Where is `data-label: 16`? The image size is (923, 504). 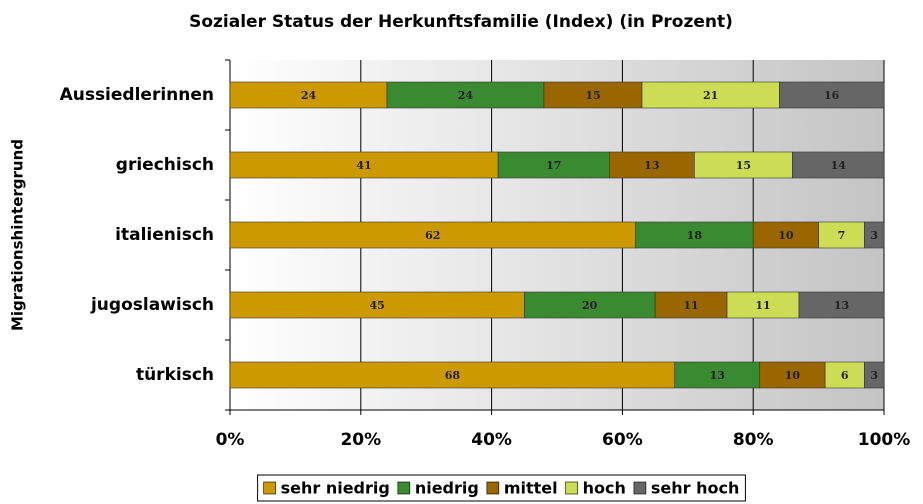 data-label: 16 is located at coordinates (832, 95).